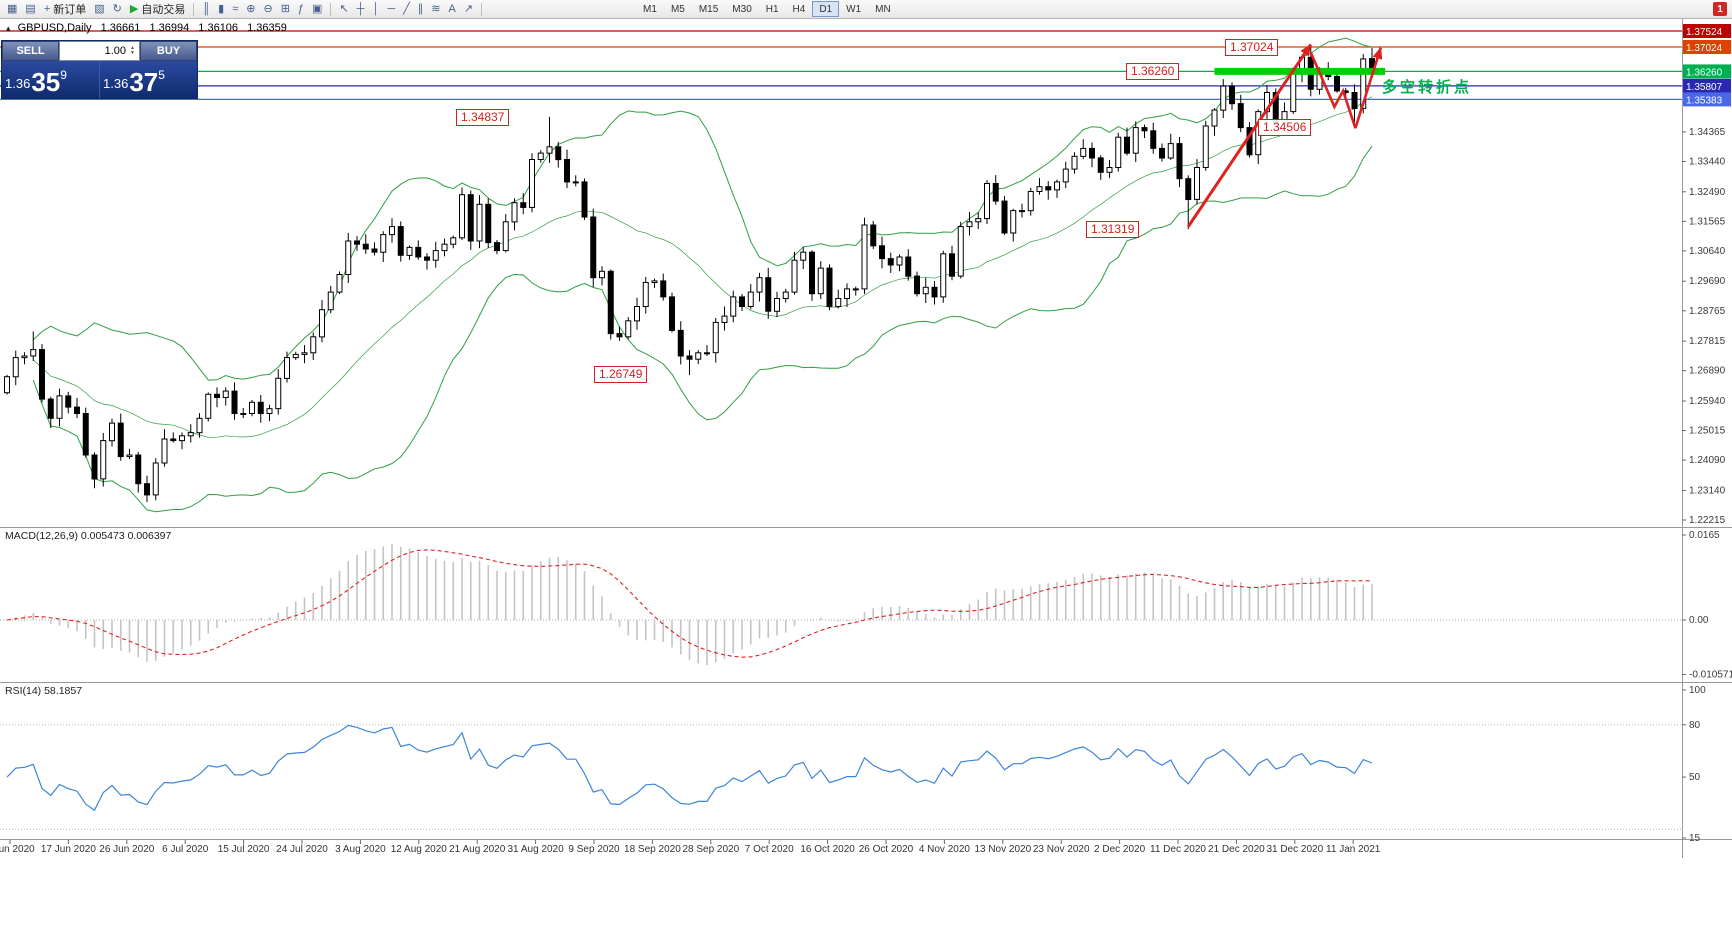 This screenshot has width=1732, height=940. Describe the element at coordinates (1699, 620) in the screenshot. I see `svg-text: 0.00` at that location.